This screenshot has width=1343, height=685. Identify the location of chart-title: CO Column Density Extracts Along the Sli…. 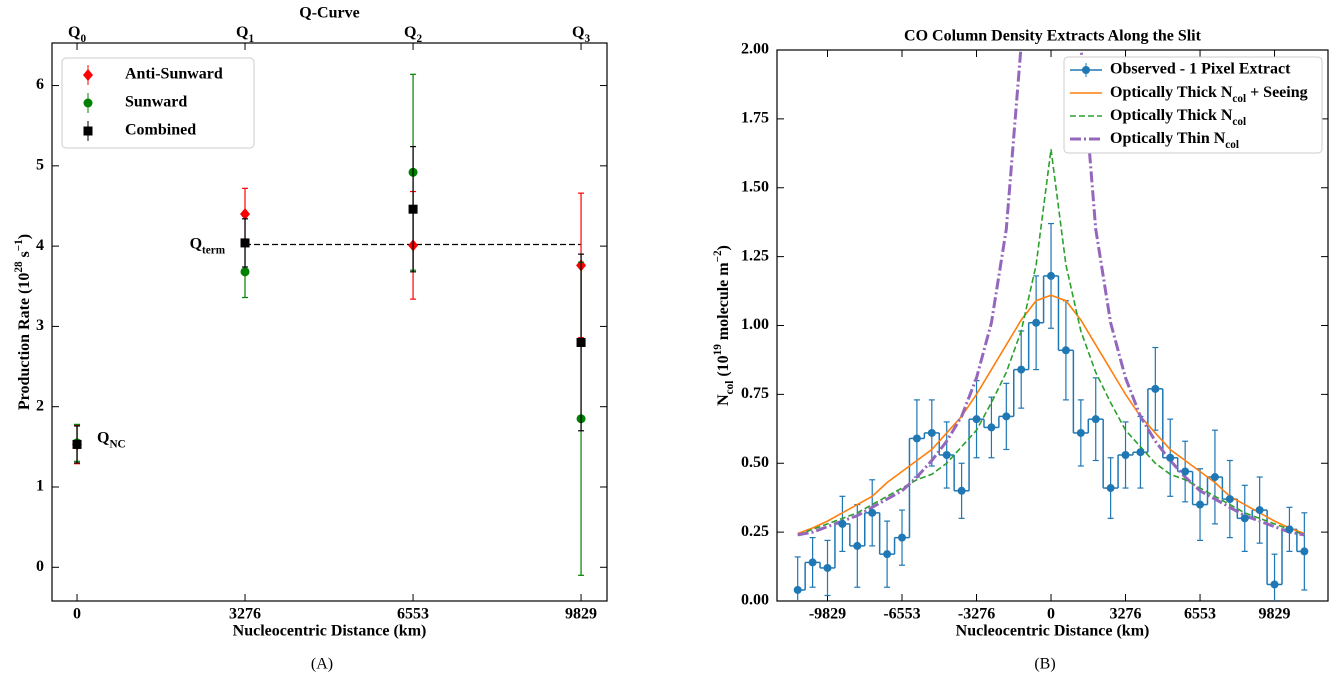
(1053, 36).